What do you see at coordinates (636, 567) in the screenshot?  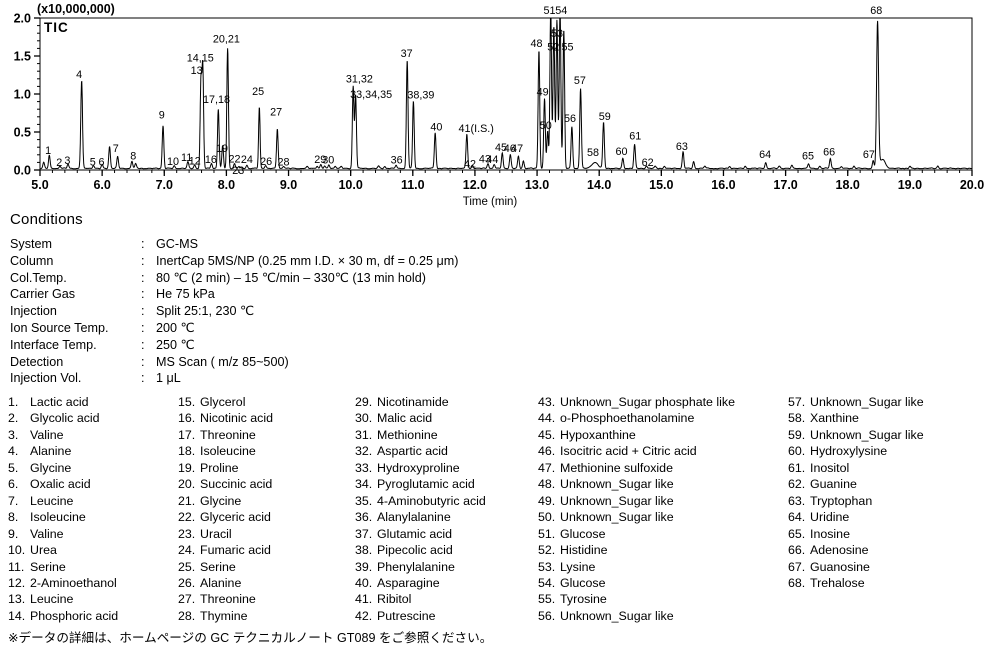 I see `compound-item: 53. Lysine` at bounding box center [636, 567].